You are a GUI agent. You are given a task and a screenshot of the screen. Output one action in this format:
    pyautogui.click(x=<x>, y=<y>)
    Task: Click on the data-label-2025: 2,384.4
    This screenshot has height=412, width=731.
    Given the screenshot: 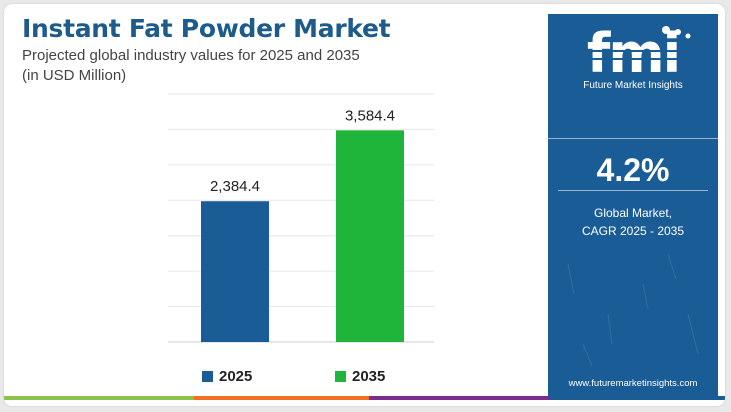 What is the action you would take?
    pyautogui.click(x=235, y=186)
    